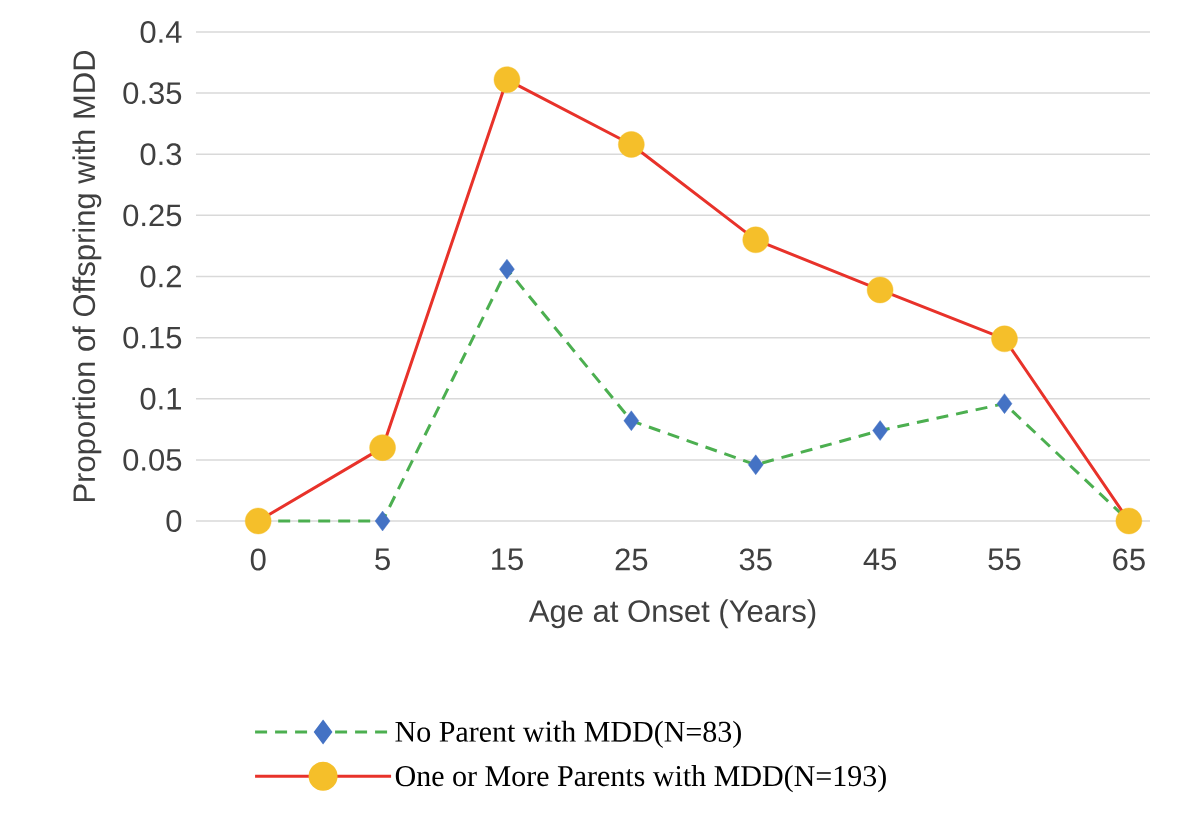 Image resolution: width=1183 pixels, height=835 pixels. Describe the element at coordinates (160, 398) in the screenshot. I see `y-tick-label: 0.1` at that location.